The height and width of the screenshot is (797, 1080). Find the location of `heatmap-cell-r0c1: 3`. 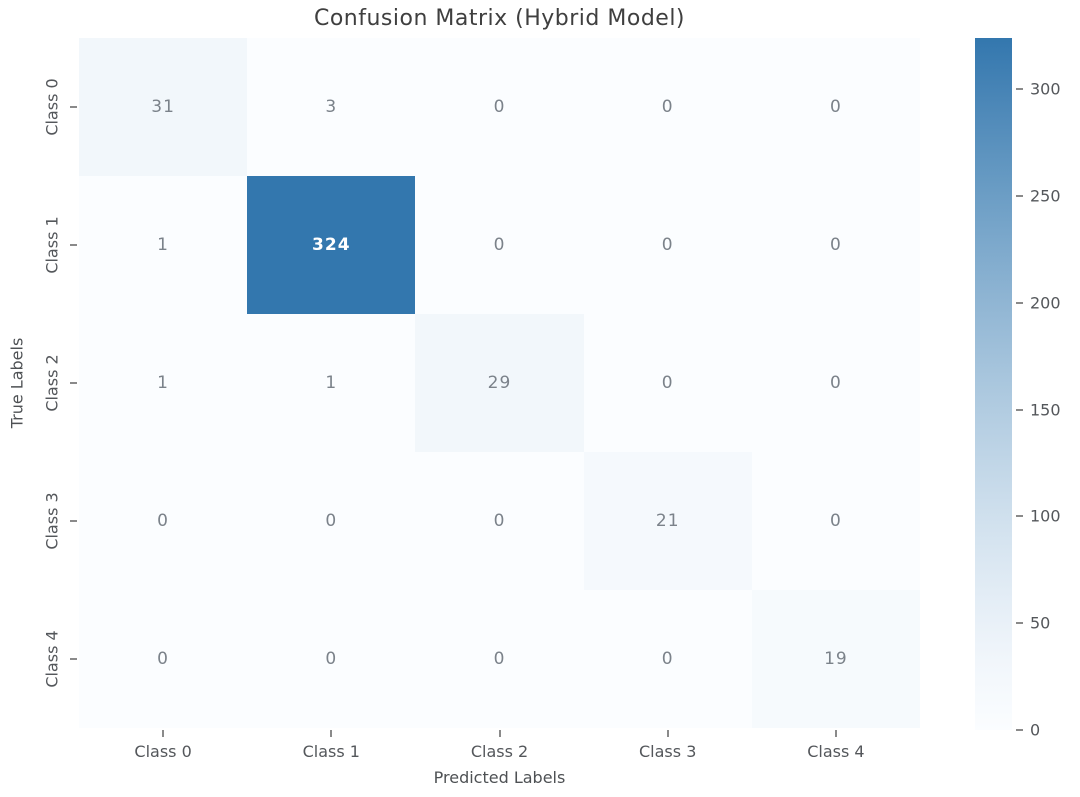

heatmap-cell-r0c1: 3 is located at coordinates (331, 107).